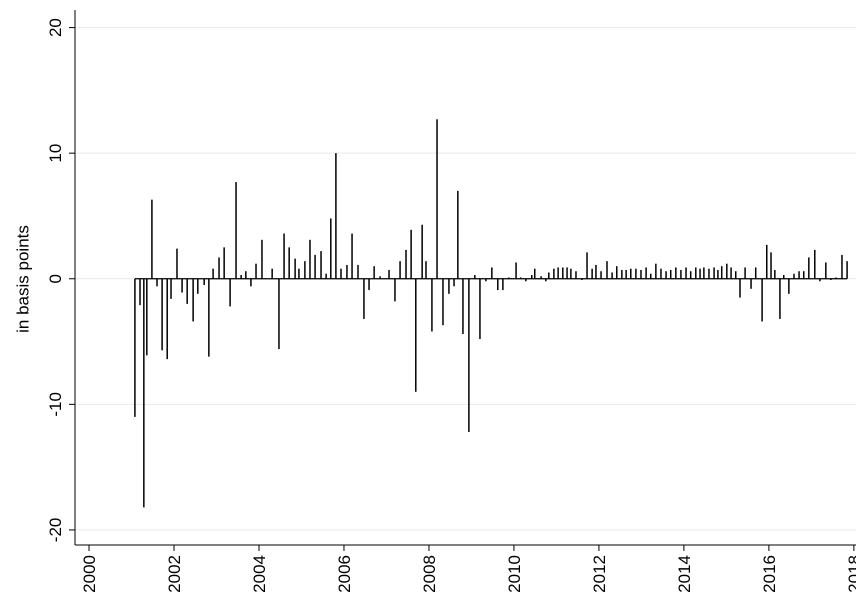 This screenshot has height=610, width=856. Describe the element at coordinates (55, 530) in the screenshot. I see `y-tick-label: -20` at that location.